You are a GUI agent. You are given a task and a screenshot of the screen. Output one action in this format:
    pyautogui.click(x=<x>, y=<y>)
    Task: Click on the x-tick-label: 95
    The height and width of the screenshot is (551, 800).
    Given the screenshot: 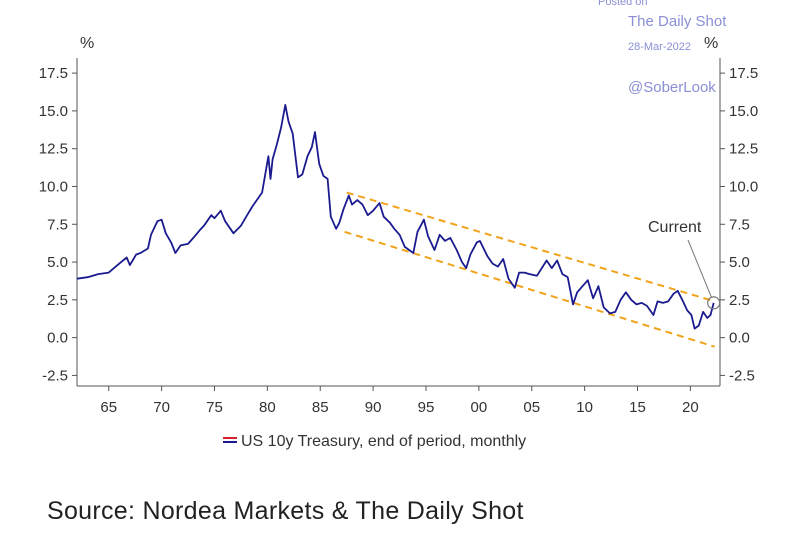 What is the action you would take?
    pyautogui.click(x=426, y=407)
    